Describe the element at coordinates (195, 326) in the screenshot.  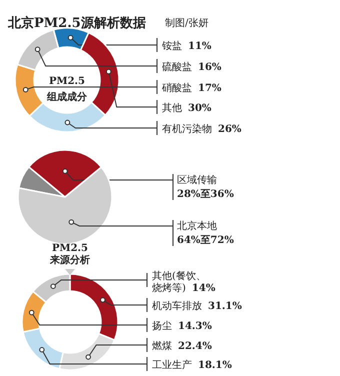
I see `value: 14.3%` at that location.